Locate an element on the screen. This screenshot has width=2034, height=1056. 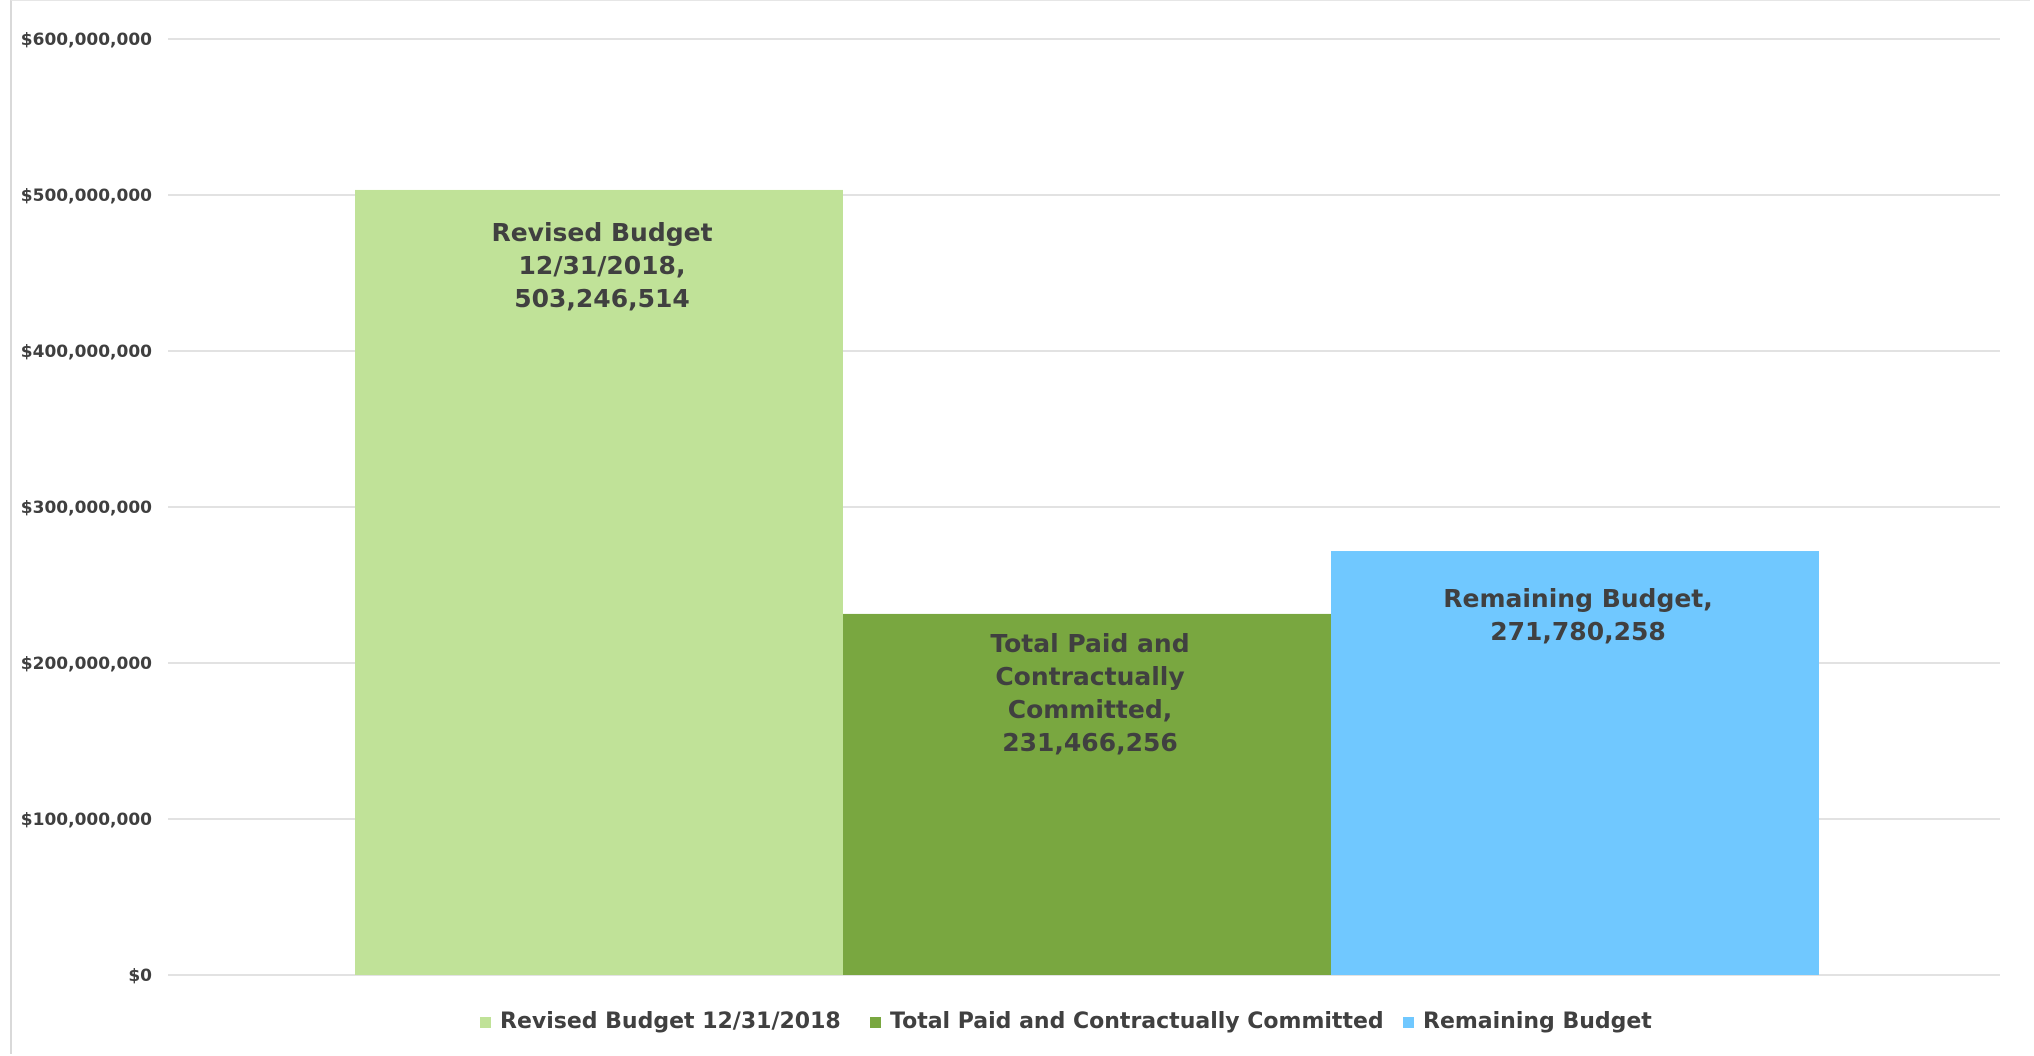
data-label: 271,780,258 is located at coordinates (1578, 631).